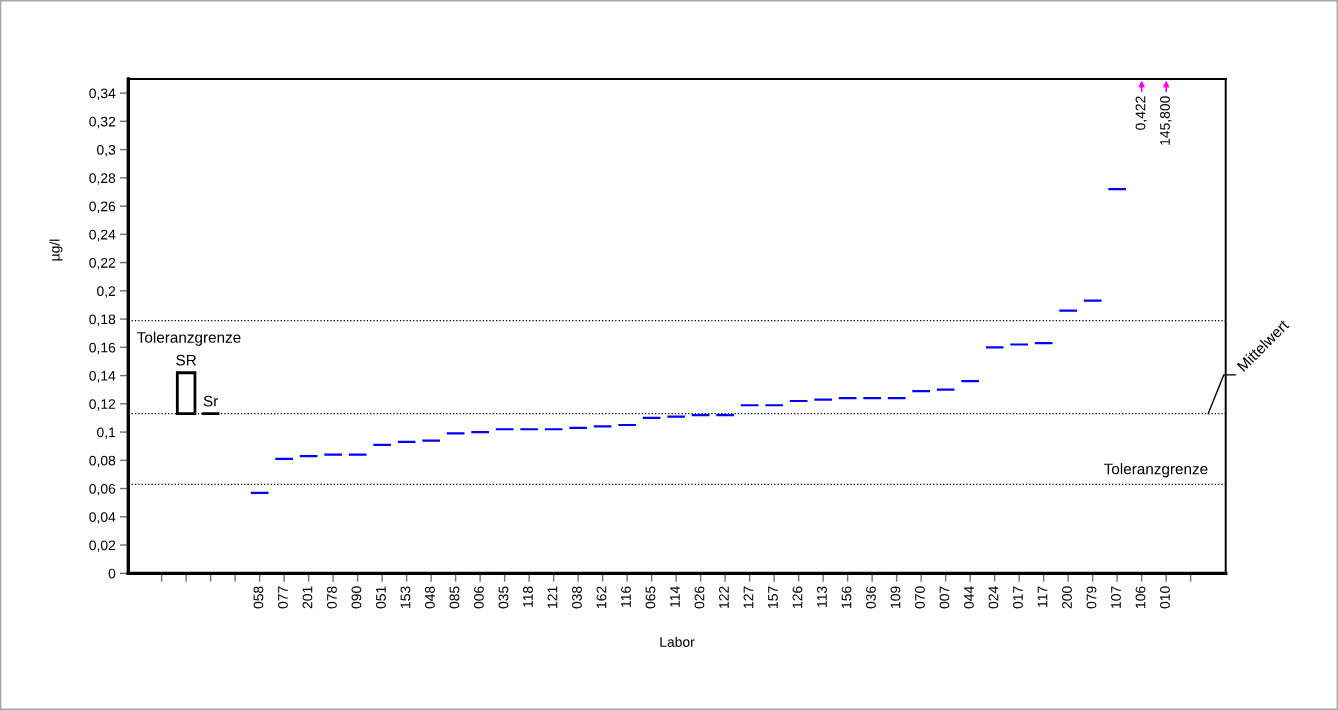  Describe the element at coordinates (106, 433) in the screenshot. I see `y-tick-label: 0,1` at that location.